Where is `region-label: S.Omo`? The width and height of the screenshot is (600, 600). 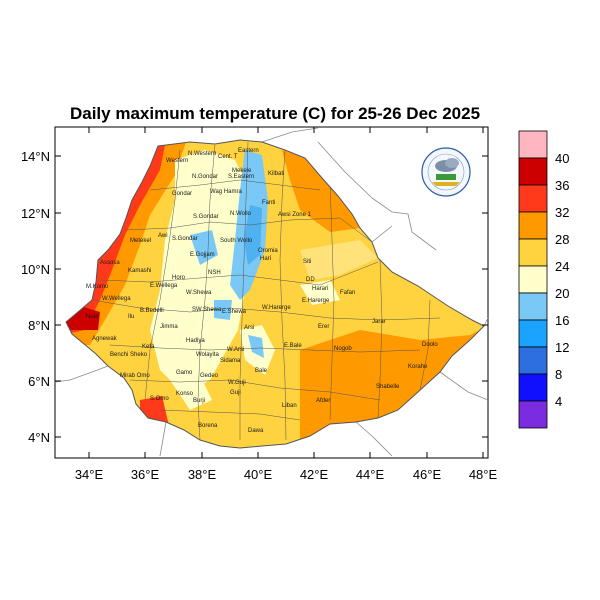
region-label: S.Omo is located at coordinates (159, 399).